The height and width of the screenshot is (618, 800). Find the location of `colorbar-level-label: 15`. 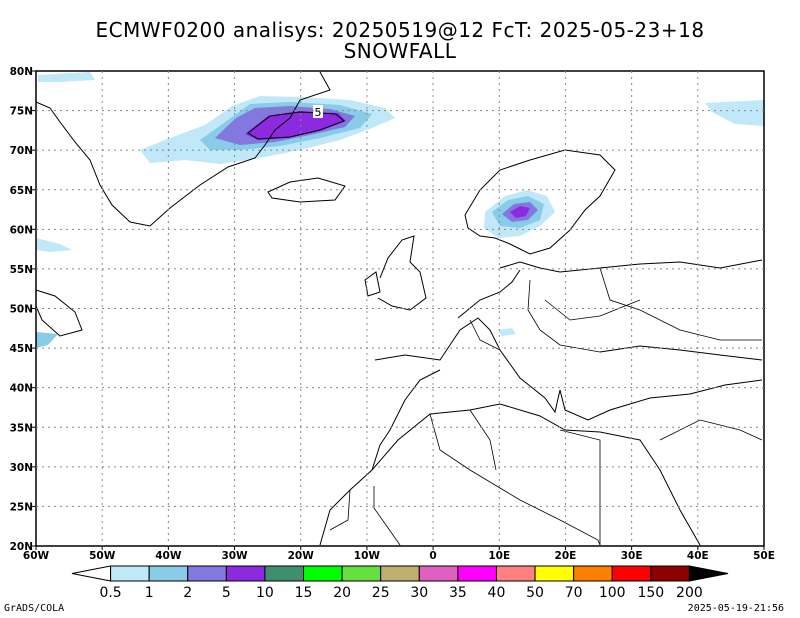

colorbar-level-label: 15 is located at coordinates (304, 593).